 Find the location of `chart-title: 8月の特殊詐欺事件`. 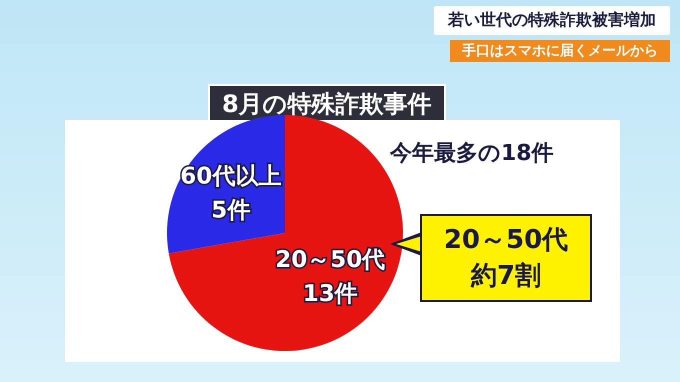

chart-title: 8月の特殊詐欺事件 is located at coordinates (327, 104).